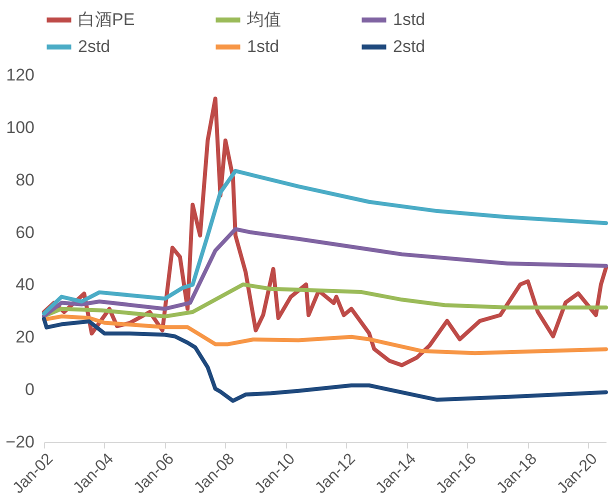 The width and height of the screenshot is (616, 501). Describe the element at coordinates (20, 75) in the screenshot. I see `y-tick-label: 120` at that location.